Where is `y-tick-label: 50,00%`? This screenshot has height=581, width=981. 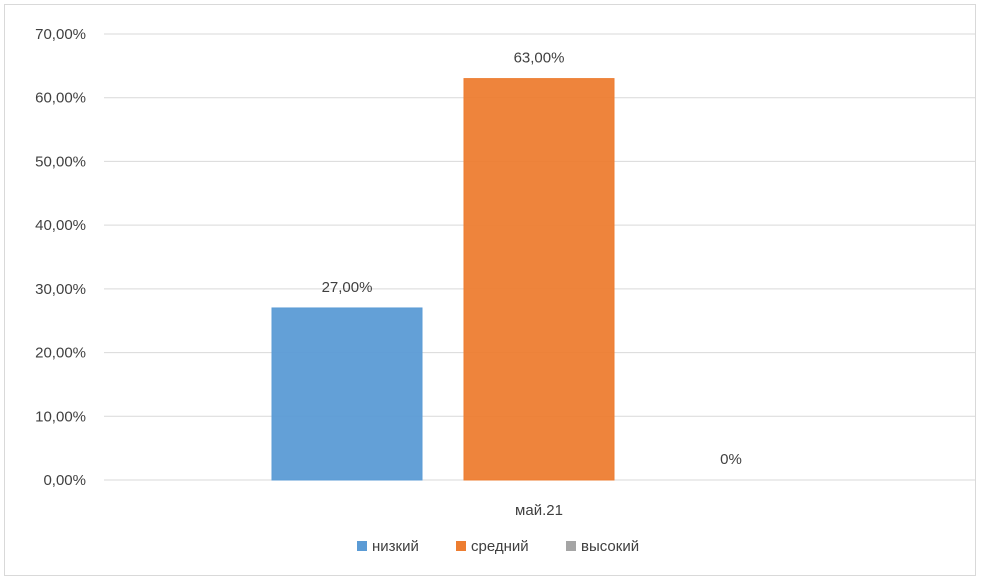 y-tick-label: 50,00% is located at coordinates (60, 161).